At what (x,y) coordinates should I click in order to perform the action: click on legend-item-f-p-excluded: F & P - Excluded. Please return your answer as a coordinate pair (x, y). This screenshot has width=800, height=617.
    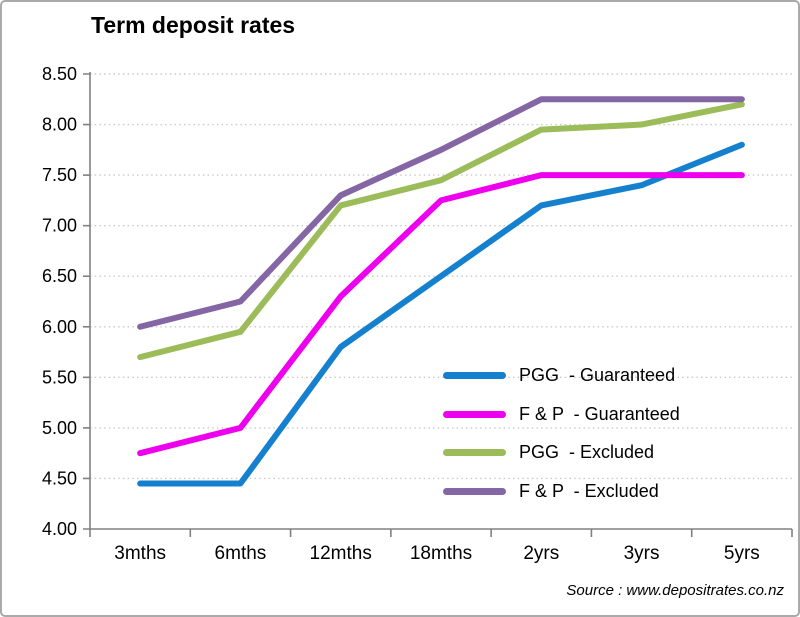
    Looking at the image, I should click on (608, 491).